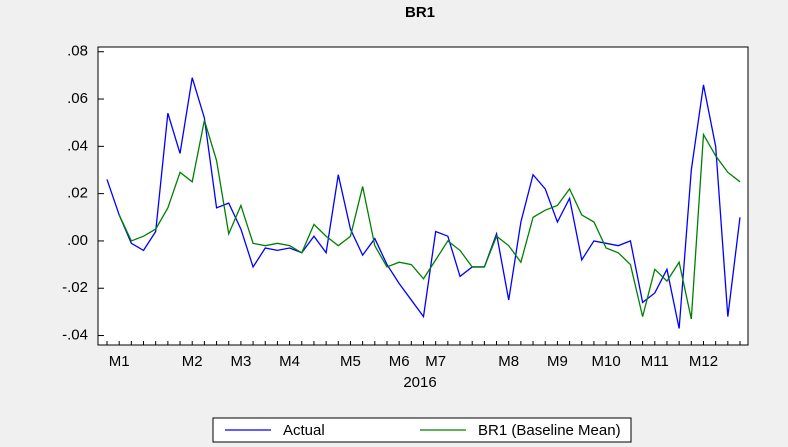  Describe the element at coordinates (75, 287) in the screenshot. I see `y-tick-label: -.02` at that location.